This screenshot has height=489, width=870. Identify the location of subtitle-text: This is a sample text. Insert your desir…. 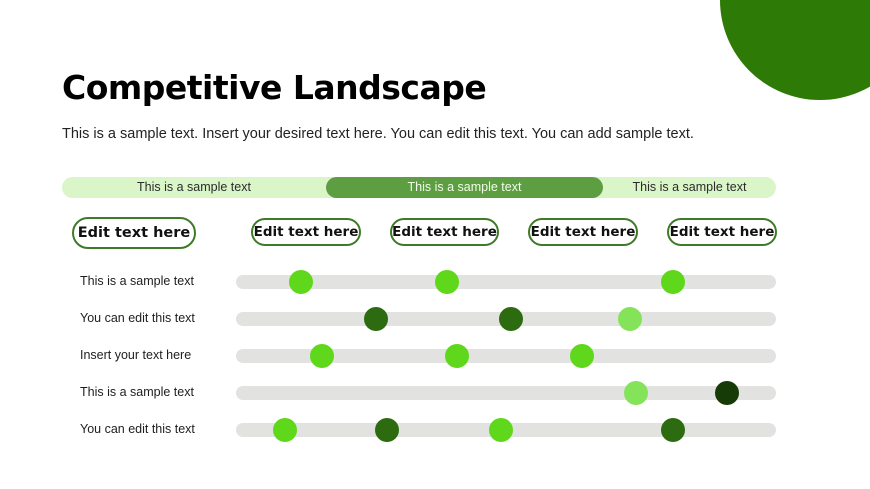
(378, 134).